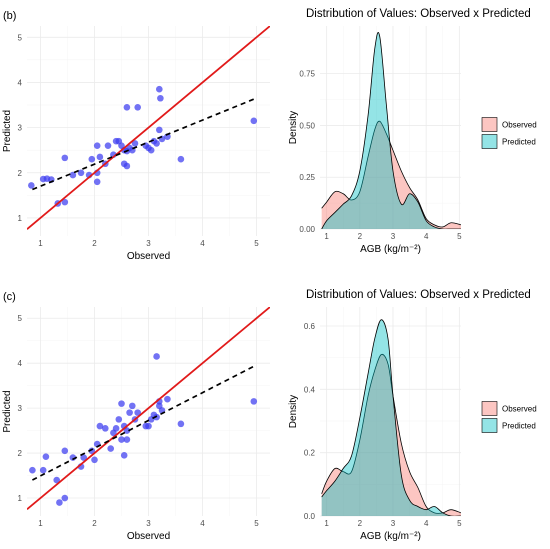  What do you see at coordinates (390, 536) in the screenshot?
I see `x-axis-label: AGB (kg/m⁻²)` at bounding box center [390, 536].